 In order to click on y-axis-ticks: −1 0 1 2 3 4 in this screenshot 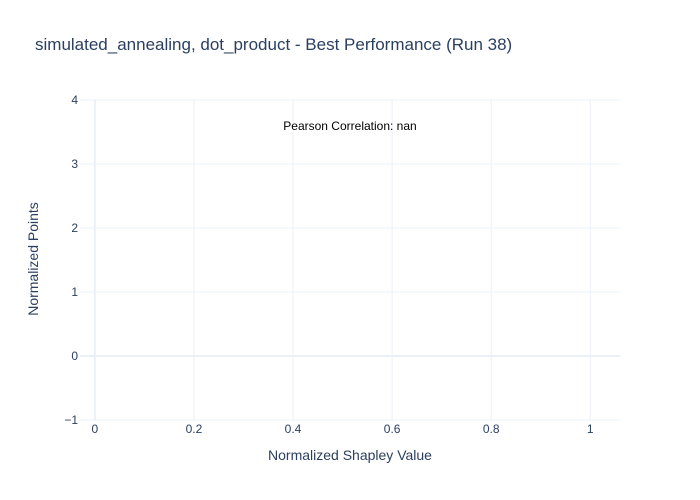, I will do `click(71, 260)`.